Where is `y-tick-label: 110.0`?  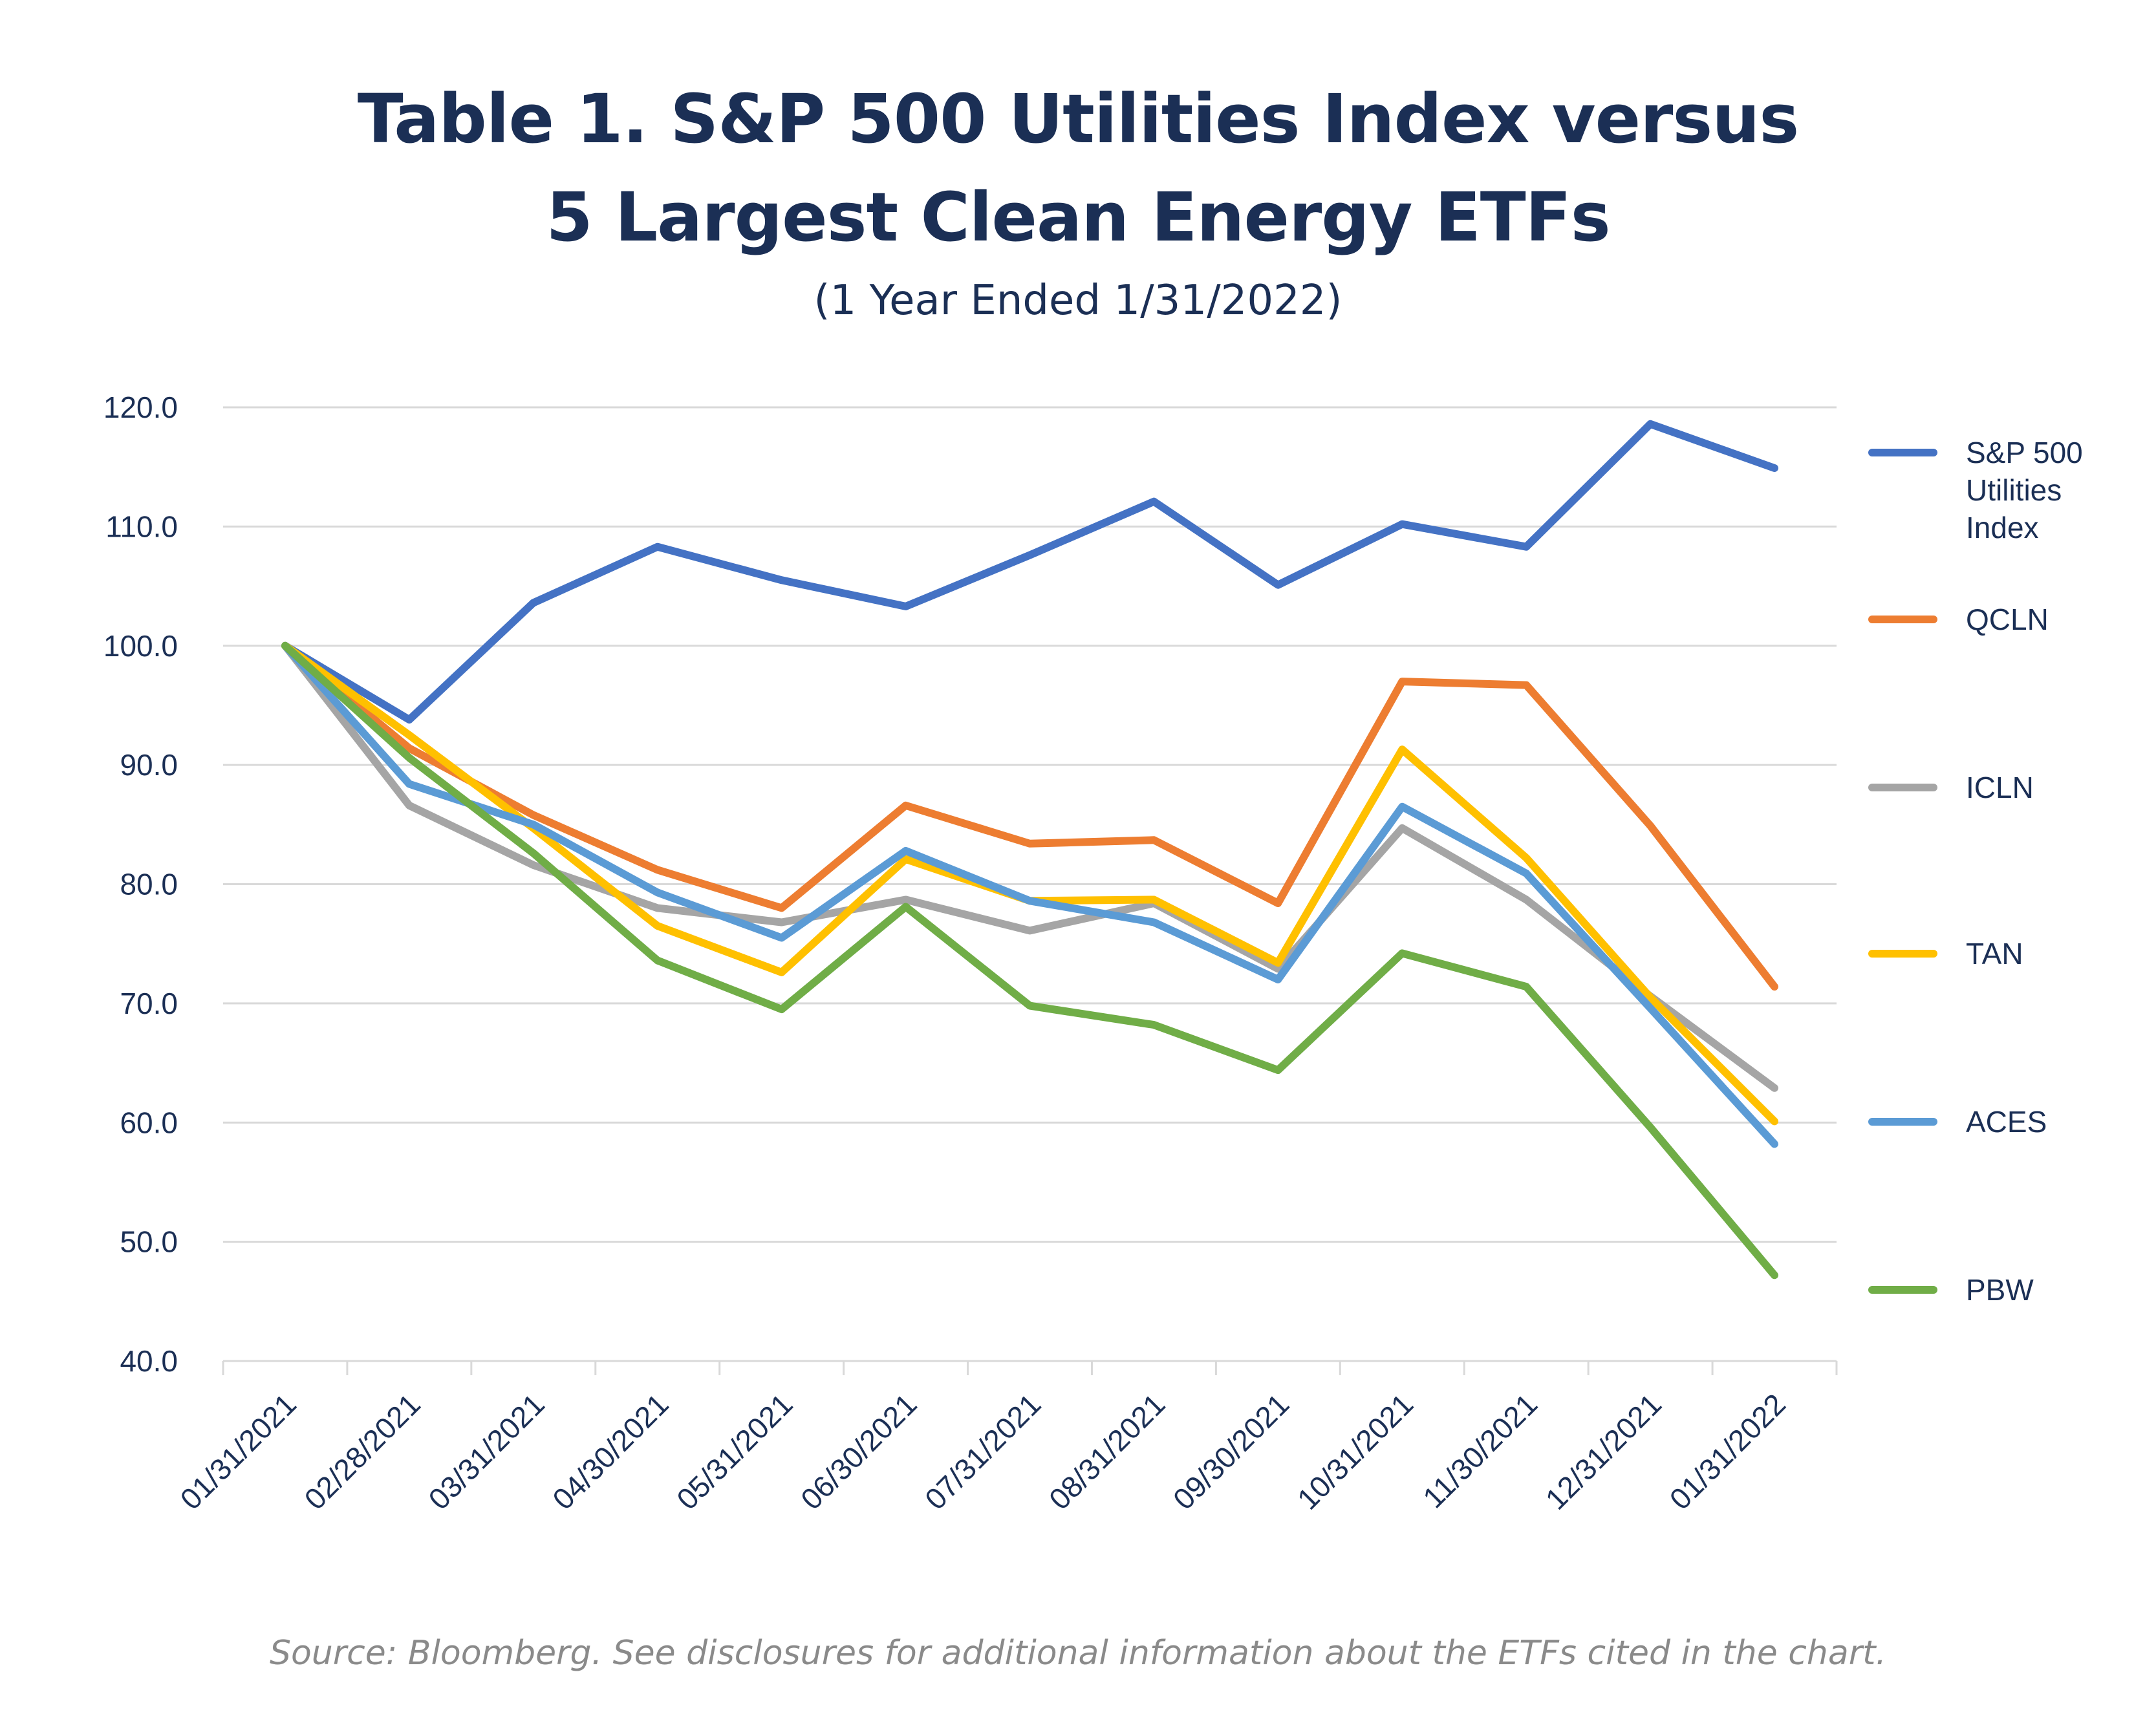
y-tick-label: 110.0 is located at coordinates (141, 526).